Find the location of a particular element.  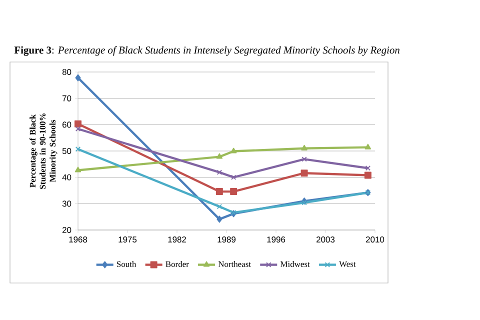

x-tick-label: 1989 is located at coordinates (227, 239).